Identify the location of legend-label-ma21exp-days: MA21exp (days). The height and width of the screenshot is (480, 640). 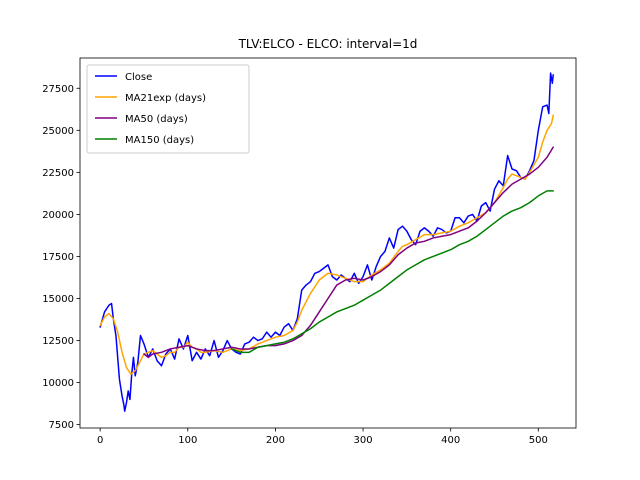
(165, 98).